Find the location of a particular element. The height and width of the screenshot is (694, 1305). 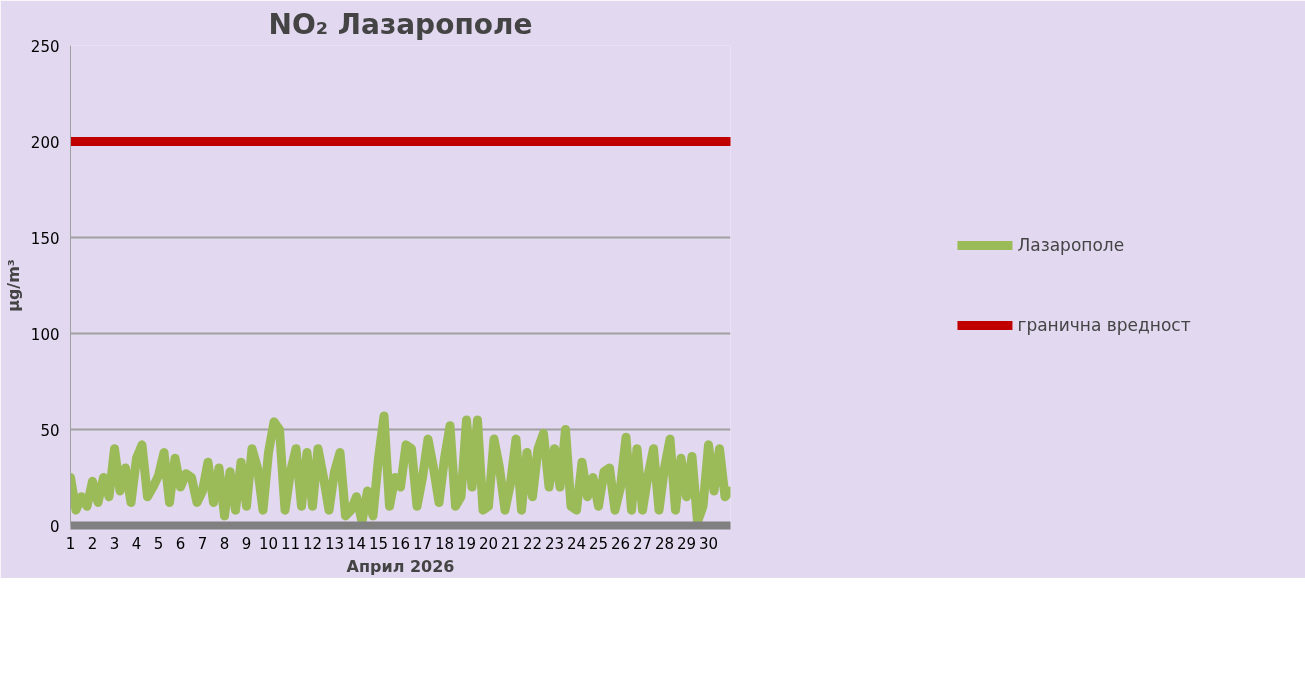

y-tick-label: 250 is located at coordinates (45, 46).